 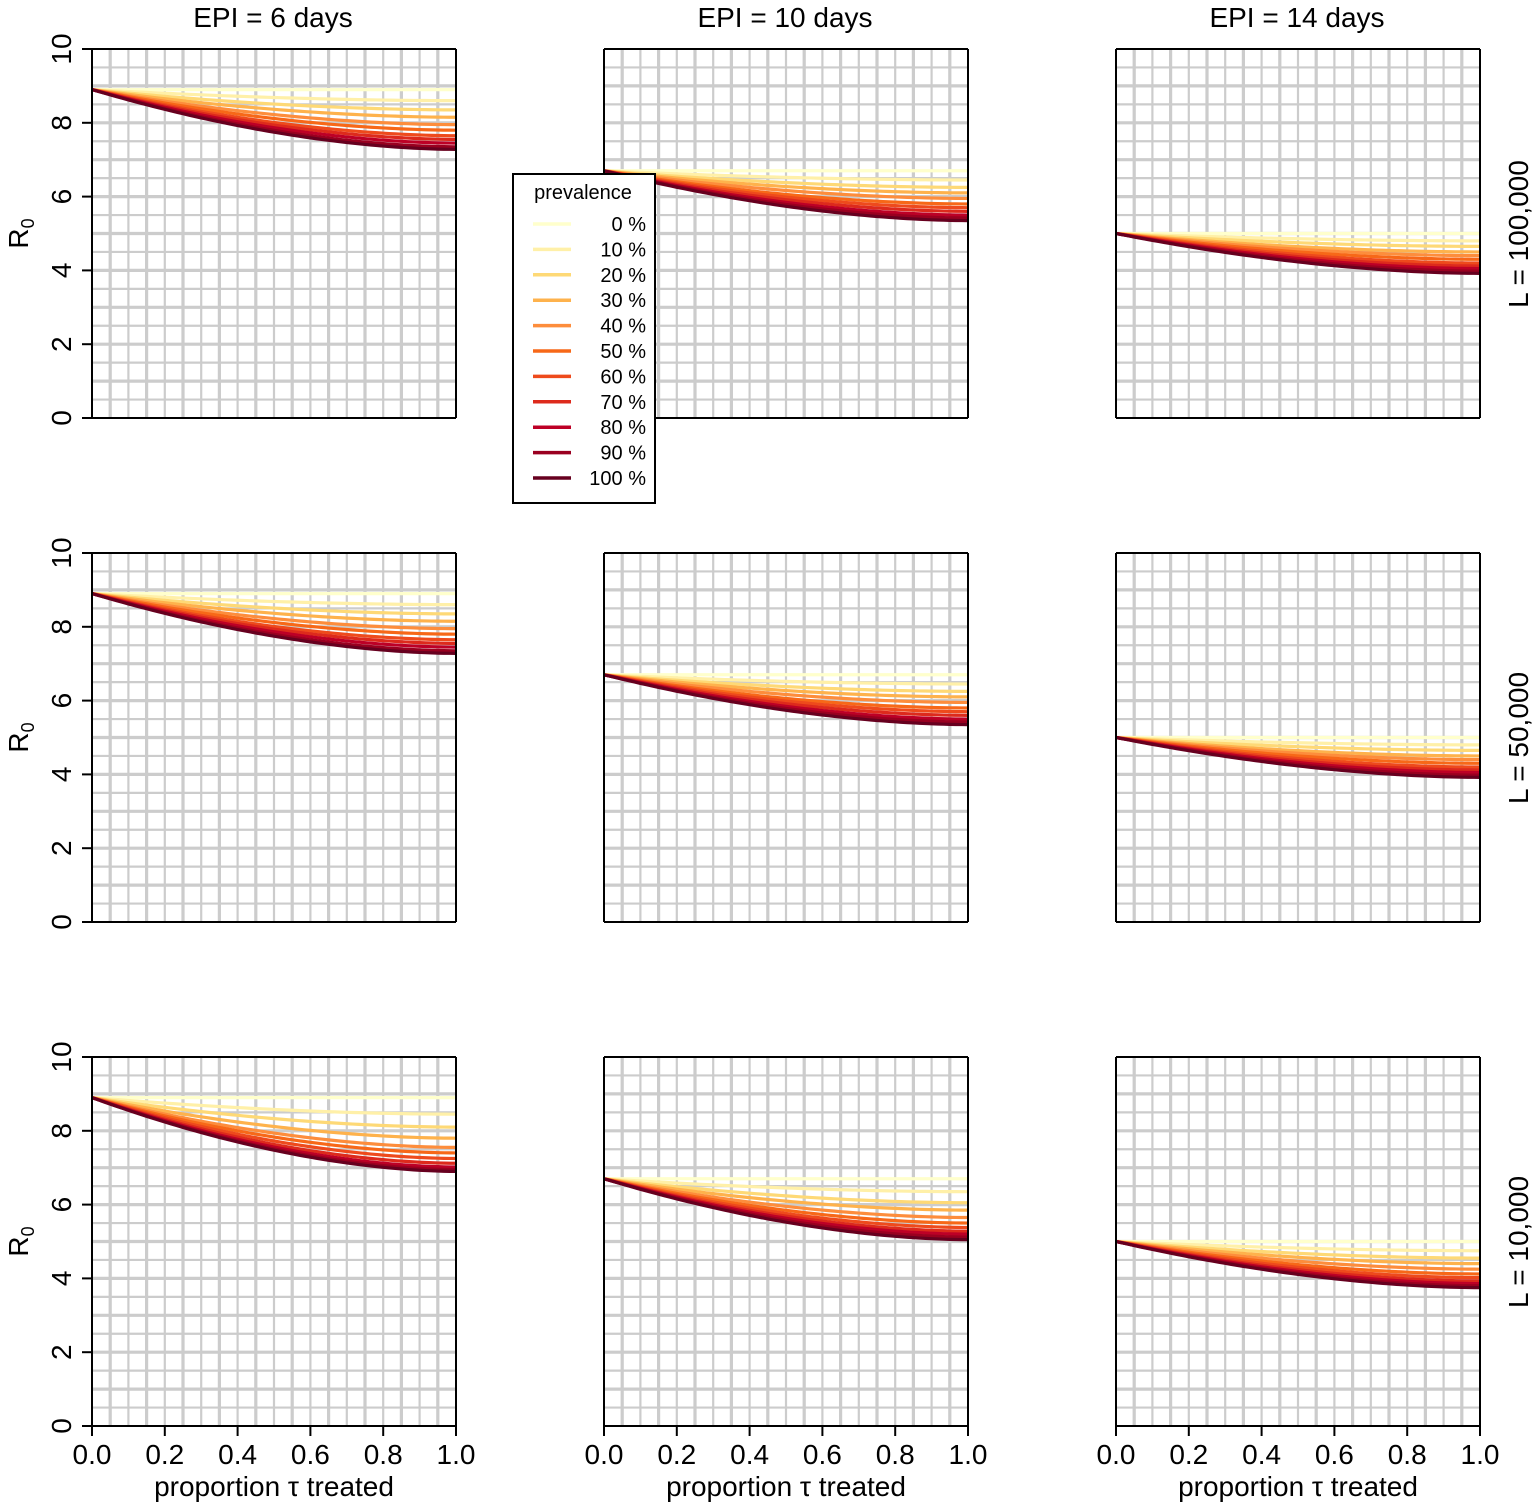 What do you see at coordinates (623, 454) in the screenshot?
I see `legend-entry-label: 90 %` at bounding box center [623, 454].